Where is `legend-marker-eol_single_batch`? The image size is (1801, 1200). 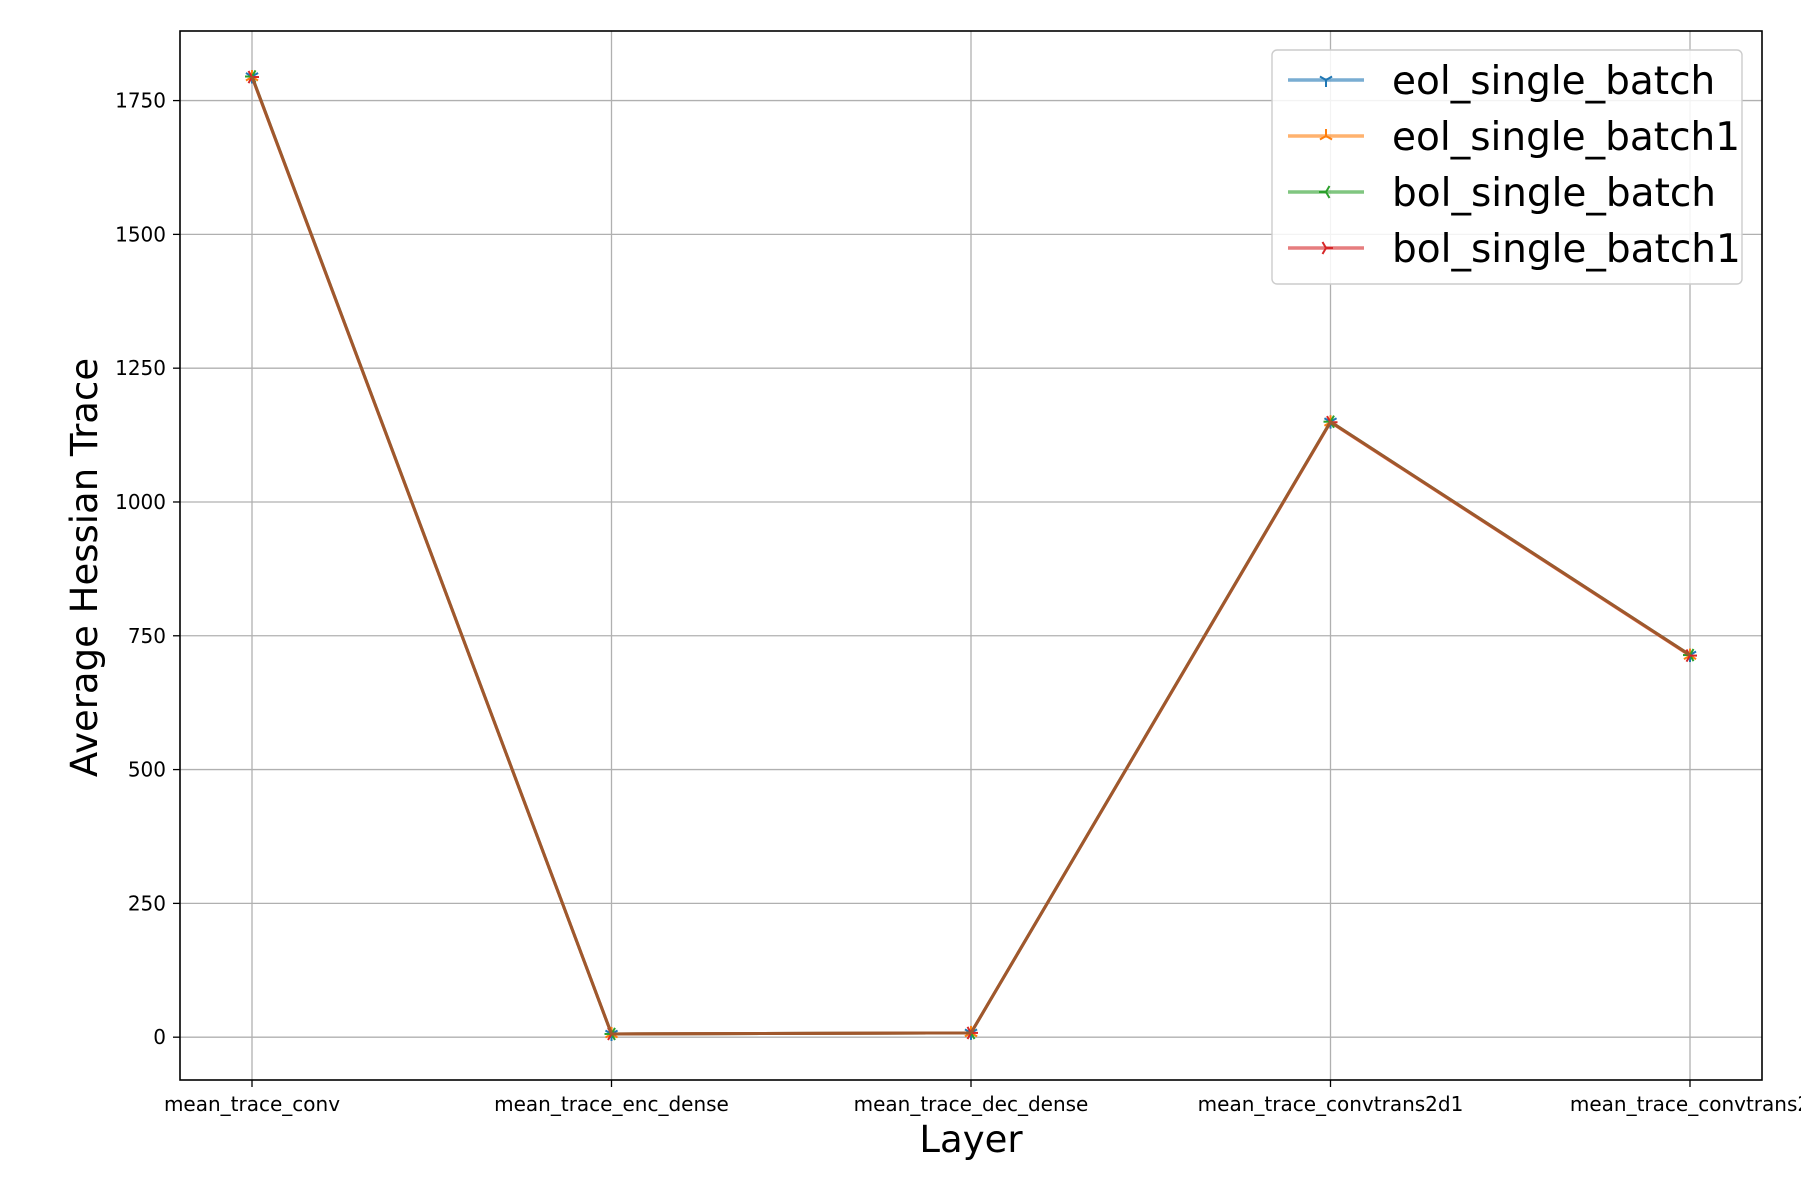
legend-marker-eol_single_batch is located at coordinates (1326, 81).